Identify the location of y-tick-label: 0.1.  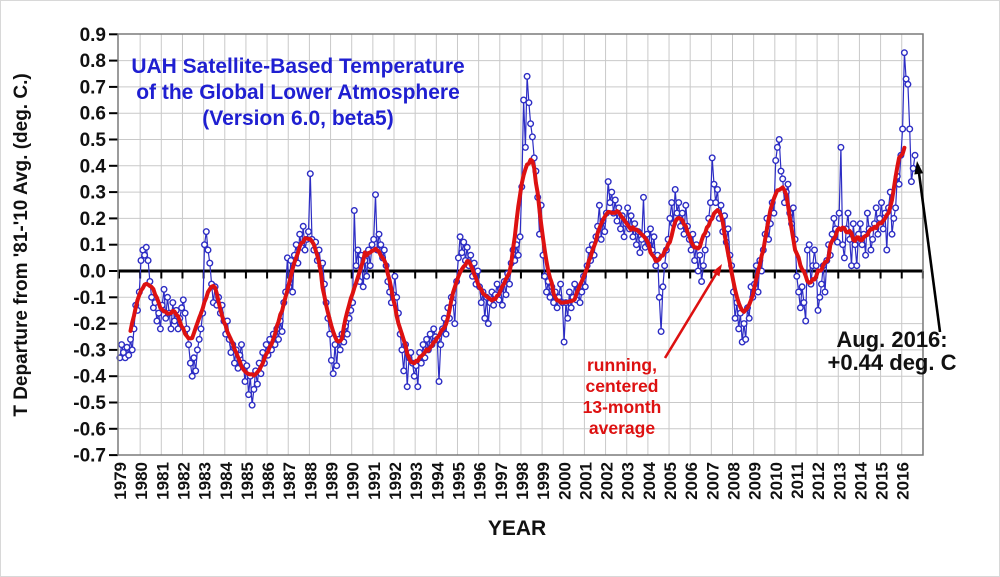
(93, 245).